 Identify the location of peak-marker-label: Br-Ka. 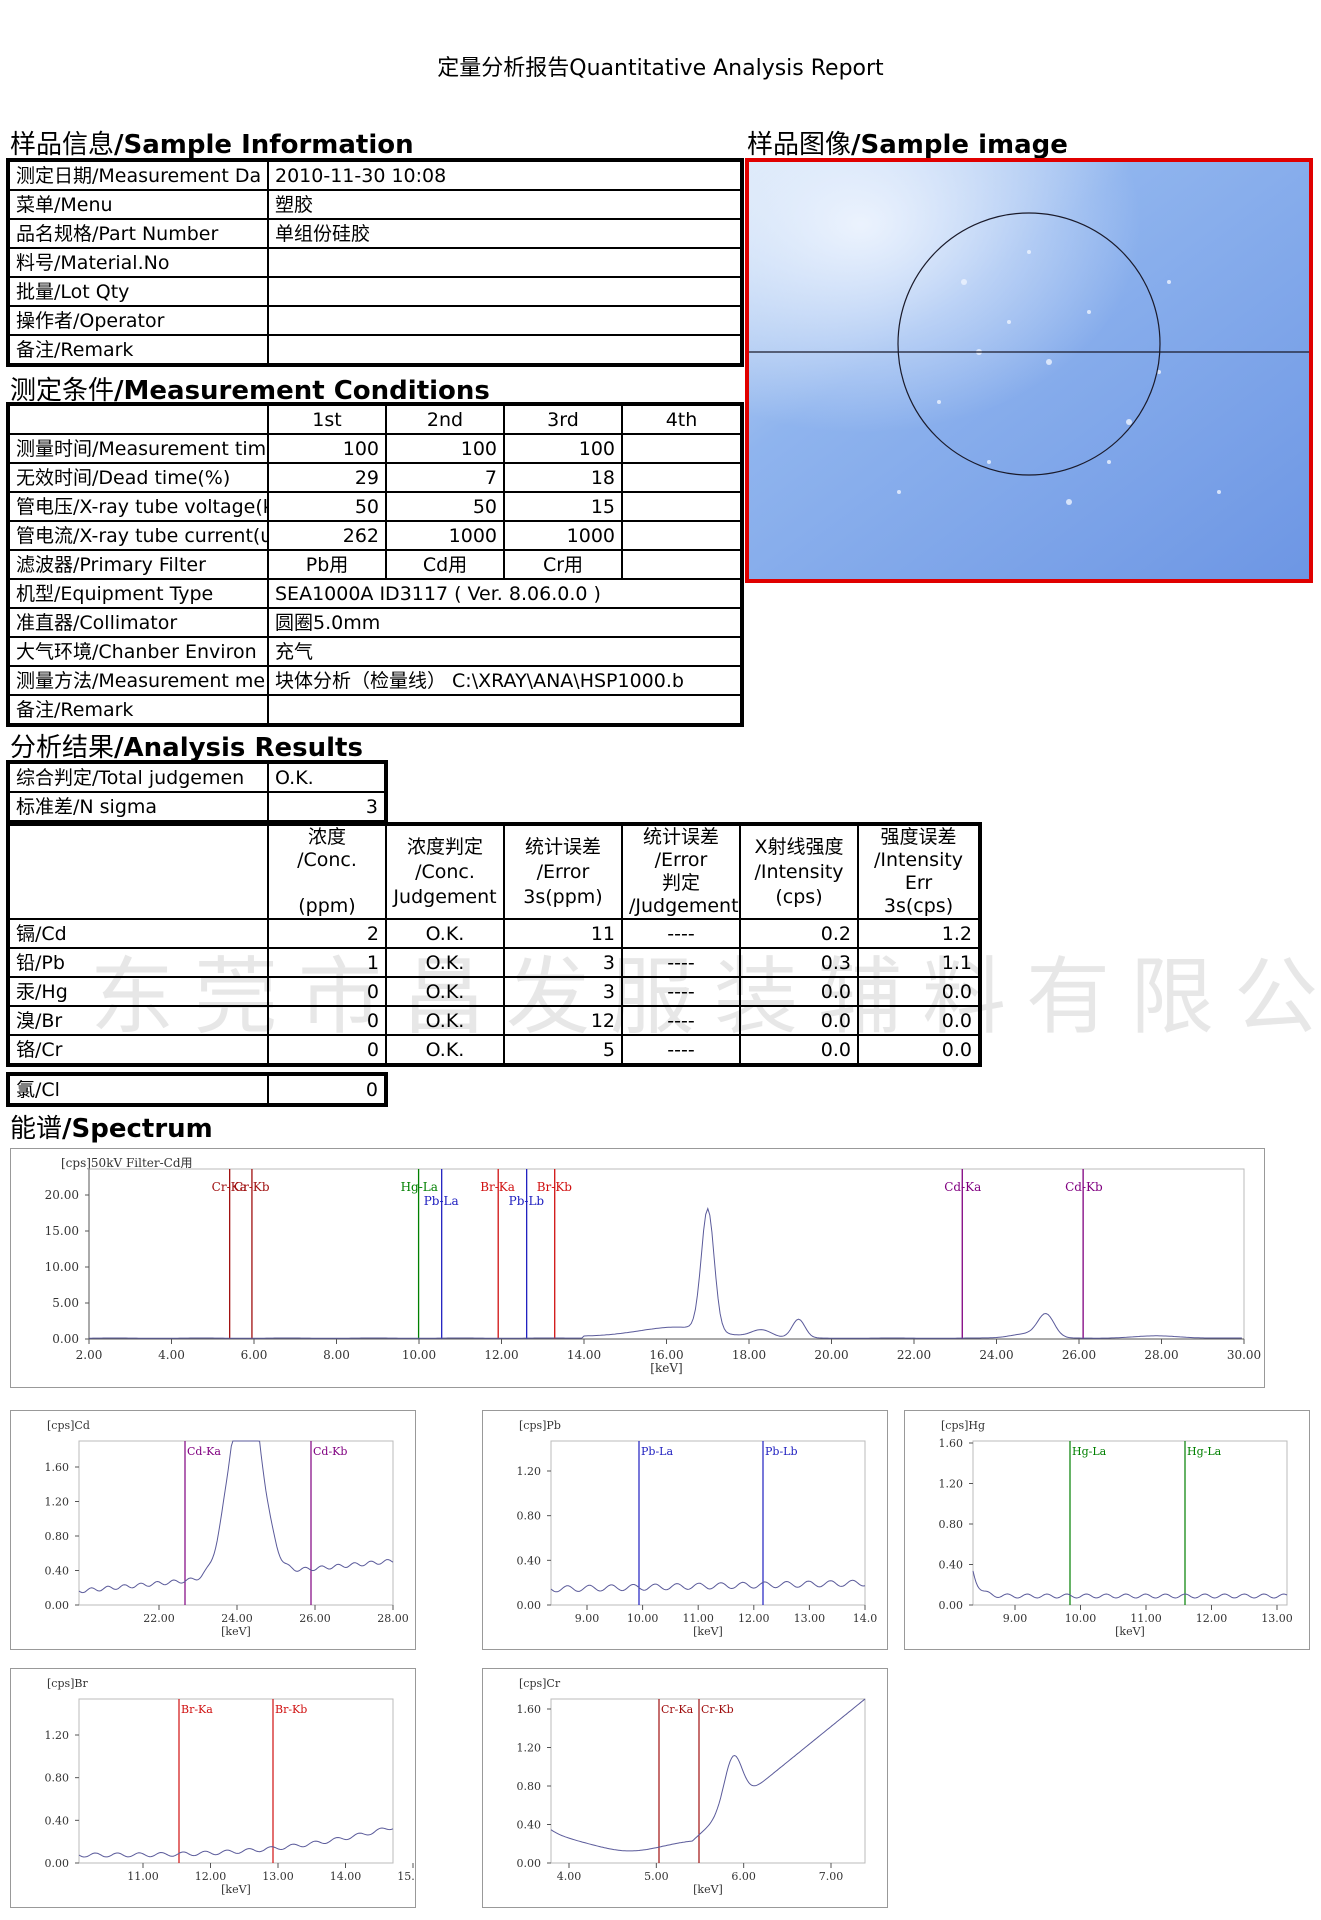
(497, 1187).